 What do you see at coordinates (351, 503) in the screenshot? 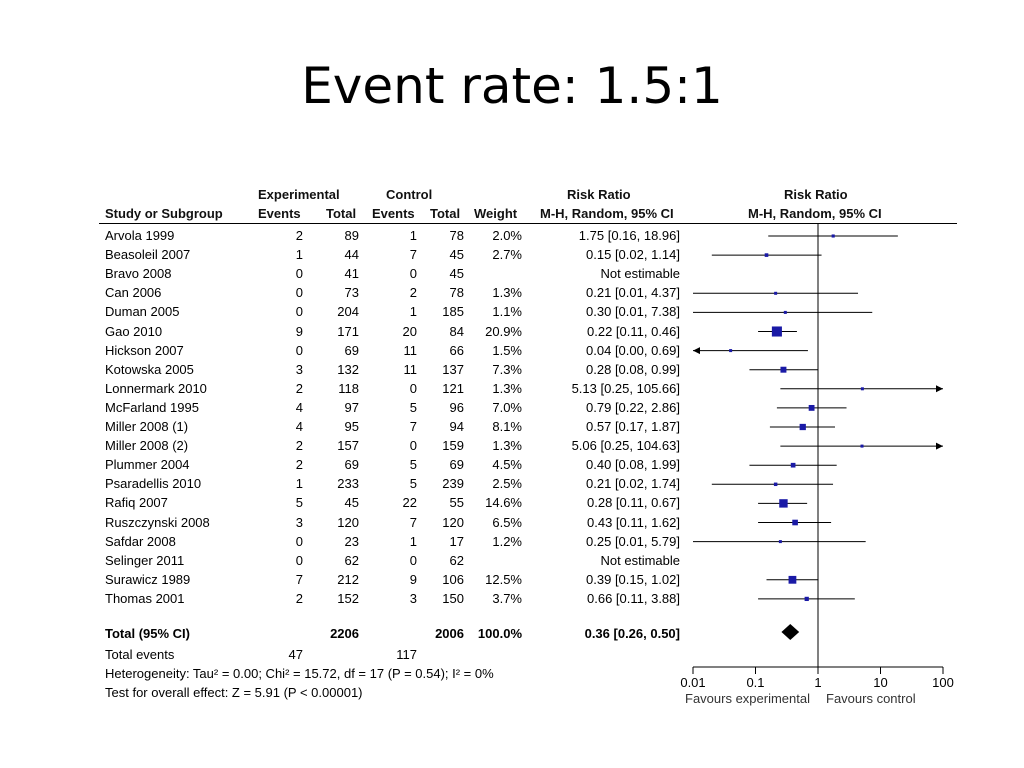
I see `exp-total: 45` at bounding box center [351, 503].